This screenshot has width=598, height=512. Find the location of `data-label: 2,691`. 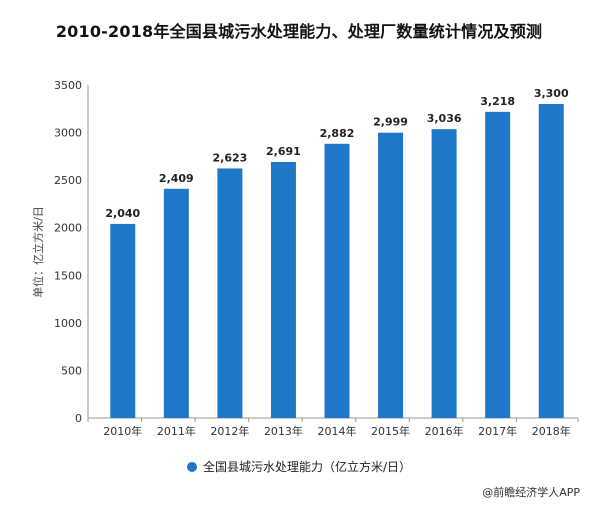

data-label: 2,691 is located at coordinates (283, 151).